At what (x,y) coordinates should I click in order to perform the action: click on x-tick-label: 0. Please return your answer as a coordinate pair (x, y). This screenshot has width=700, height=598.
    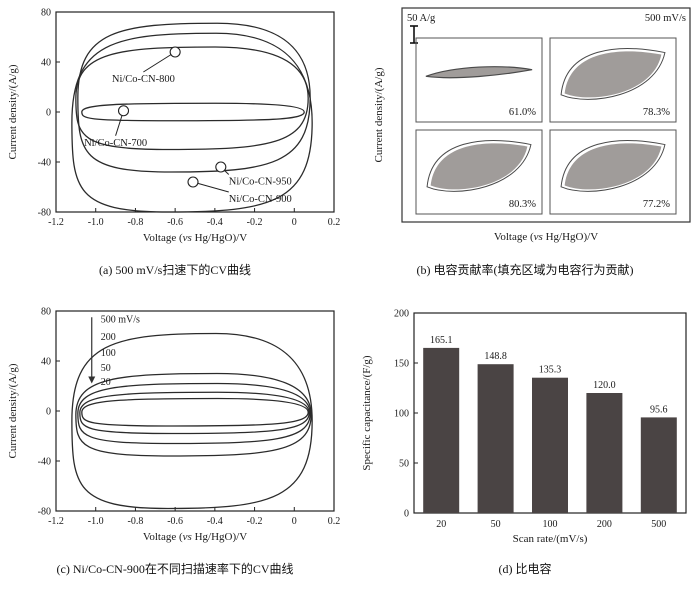
    Looking at the image, I should click on (294, 521).